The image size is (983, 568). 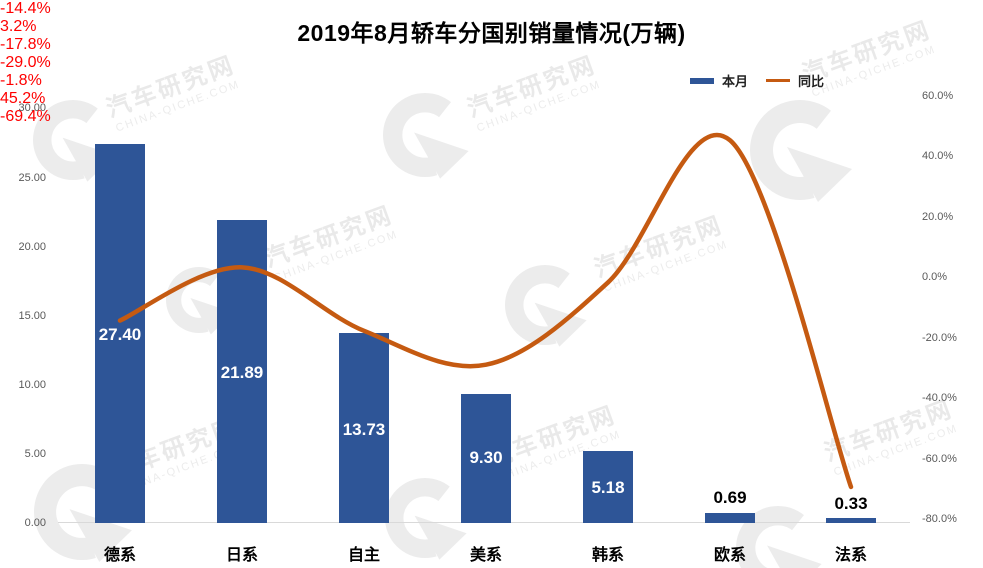 I want to click on chart-legend: 本月 同比, so click(x=758, y=80).